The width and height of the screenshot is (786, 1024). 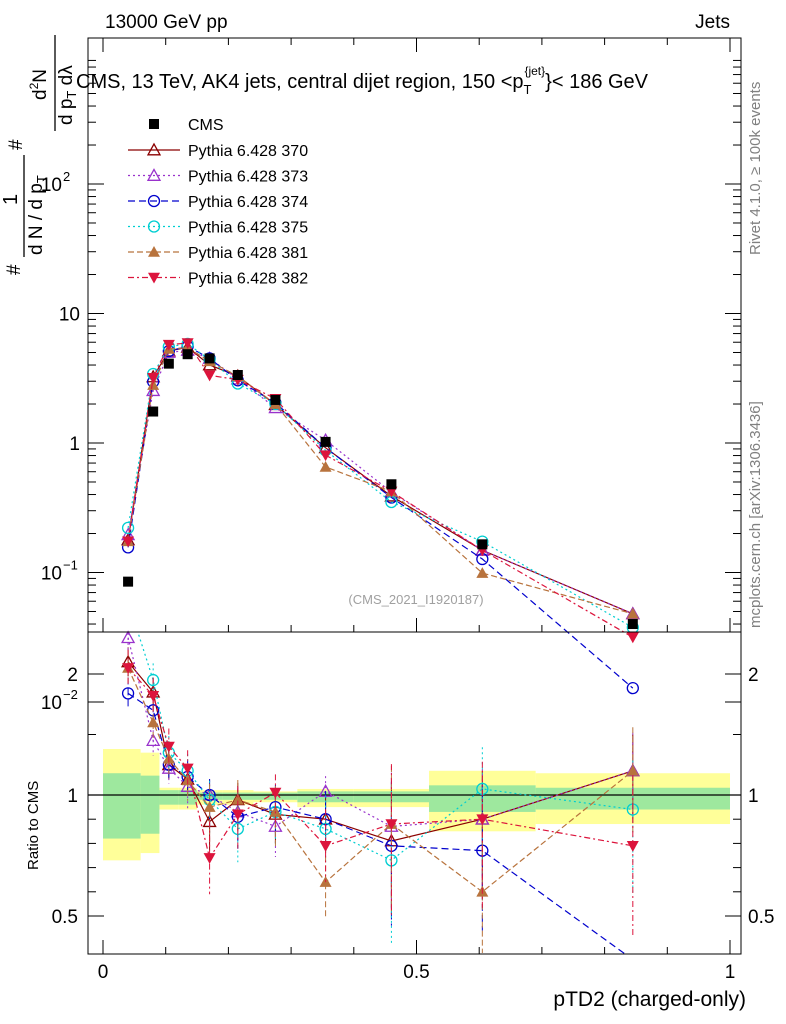 I want to click on ratio-y-tick-label: 2, so click(x=72, y=675).